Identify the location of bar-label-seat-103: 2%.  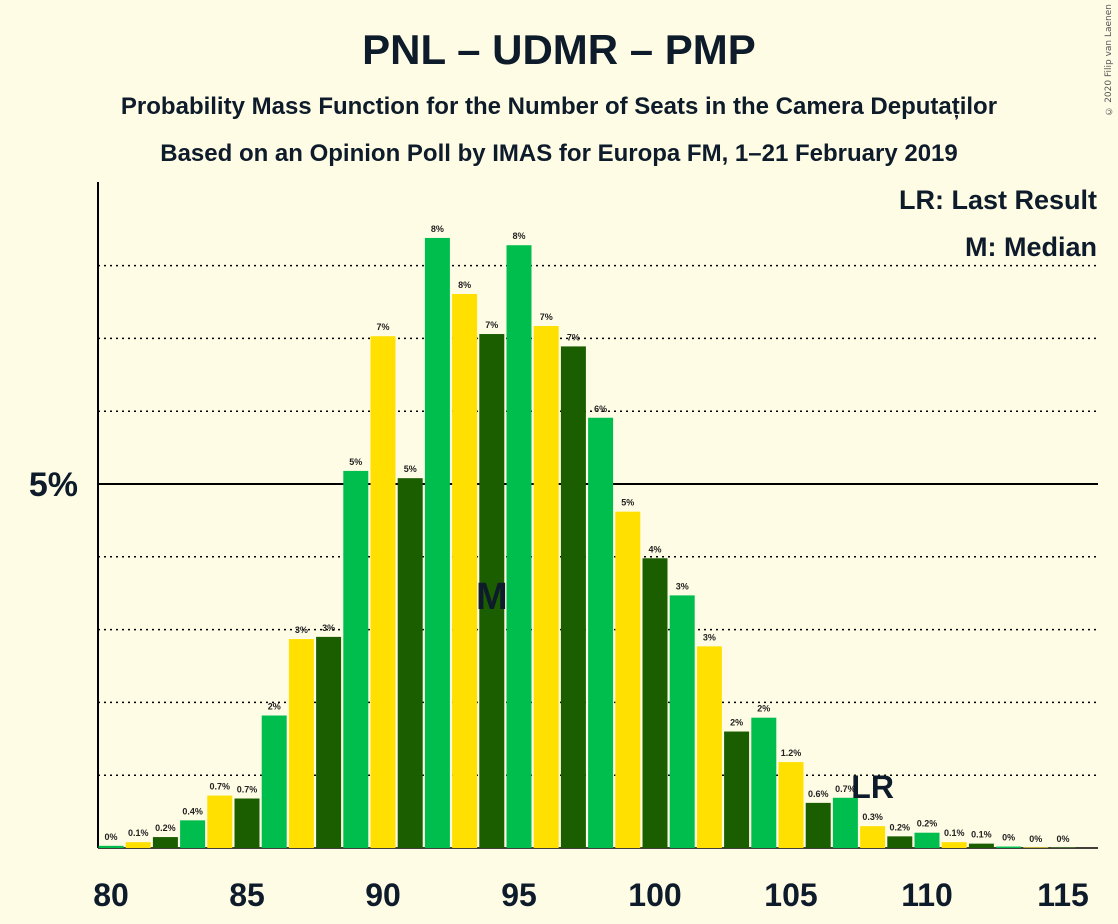
(736, 723).